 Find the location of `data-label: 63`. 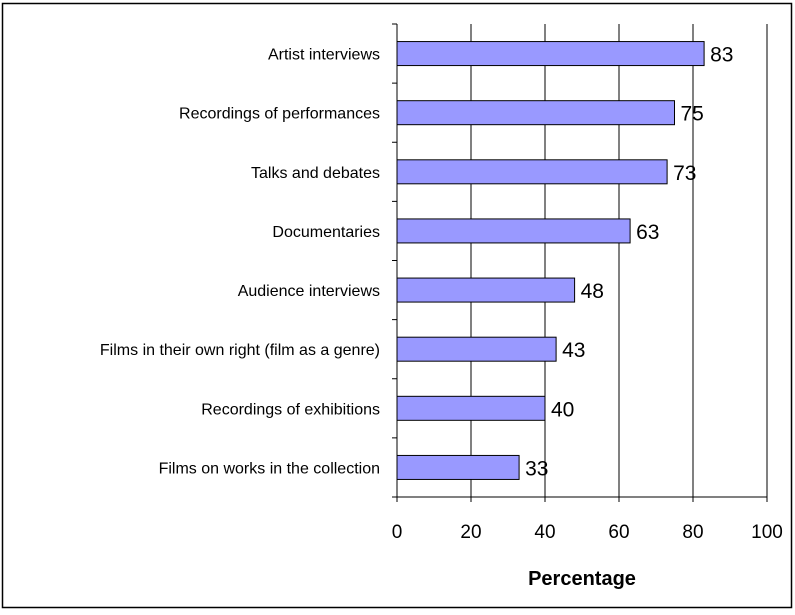

data-label: 63 is located at coordinates (647, 232).